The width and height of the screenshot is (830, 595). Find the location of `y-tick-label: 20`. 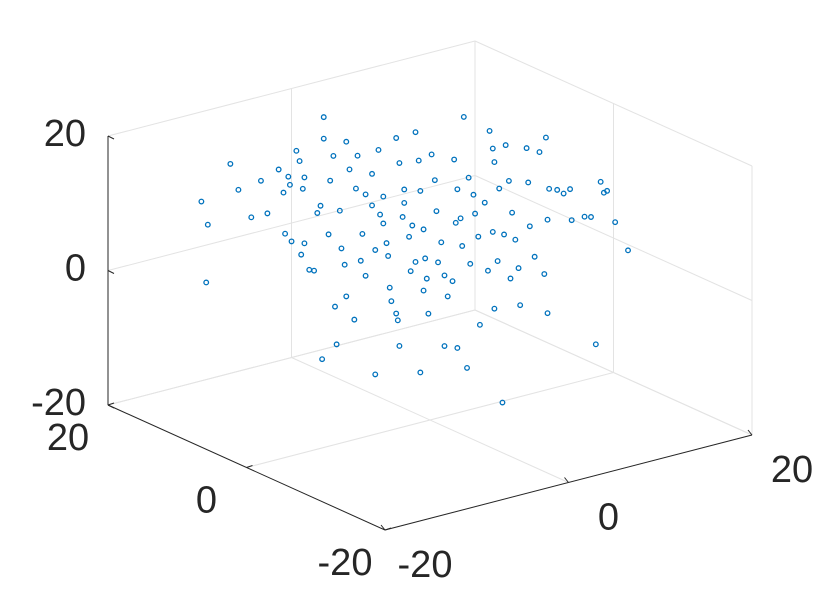

y-tick-label: 20 is located at coordinates (68, 438).